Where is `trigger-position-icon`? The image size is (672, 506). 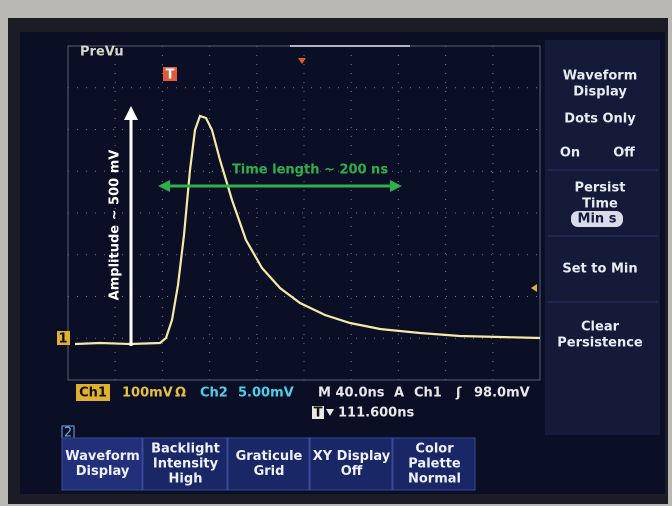 trigger-position-icon is located at coordinates (318, 412).